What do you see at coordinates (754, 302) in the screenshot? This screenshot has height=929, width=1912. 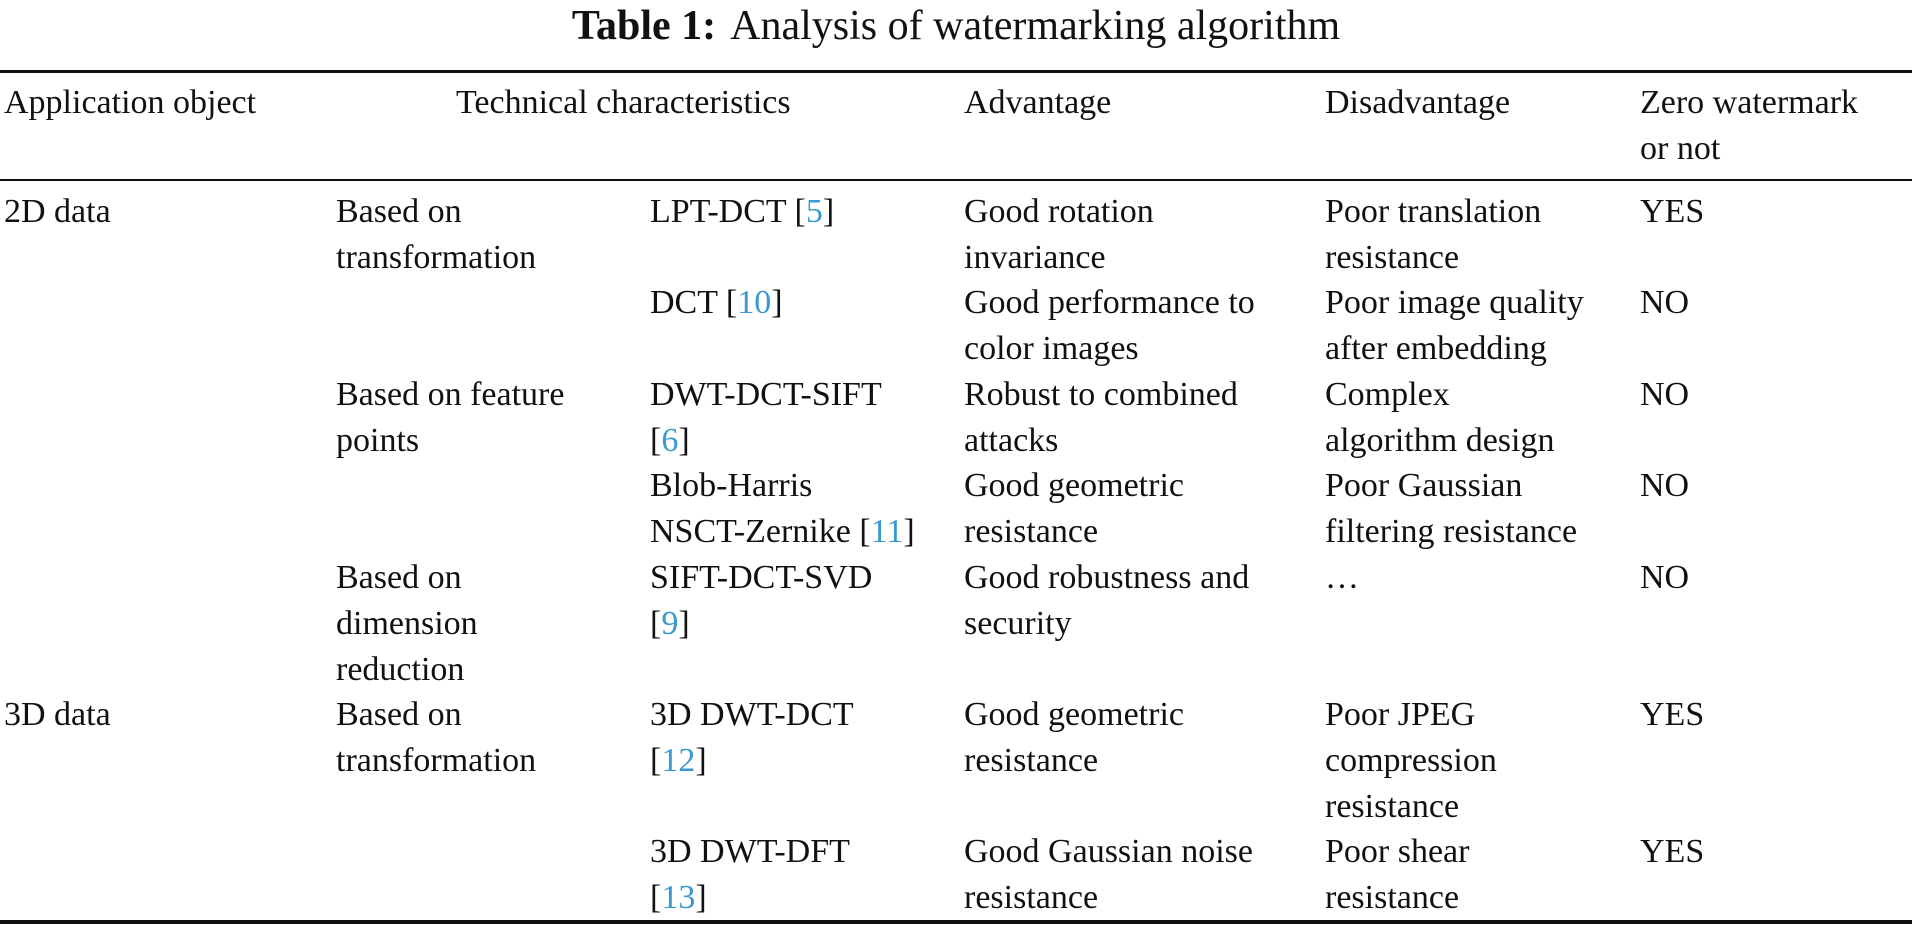 I see `citation-link: 10` at bounding box center [754, 302].